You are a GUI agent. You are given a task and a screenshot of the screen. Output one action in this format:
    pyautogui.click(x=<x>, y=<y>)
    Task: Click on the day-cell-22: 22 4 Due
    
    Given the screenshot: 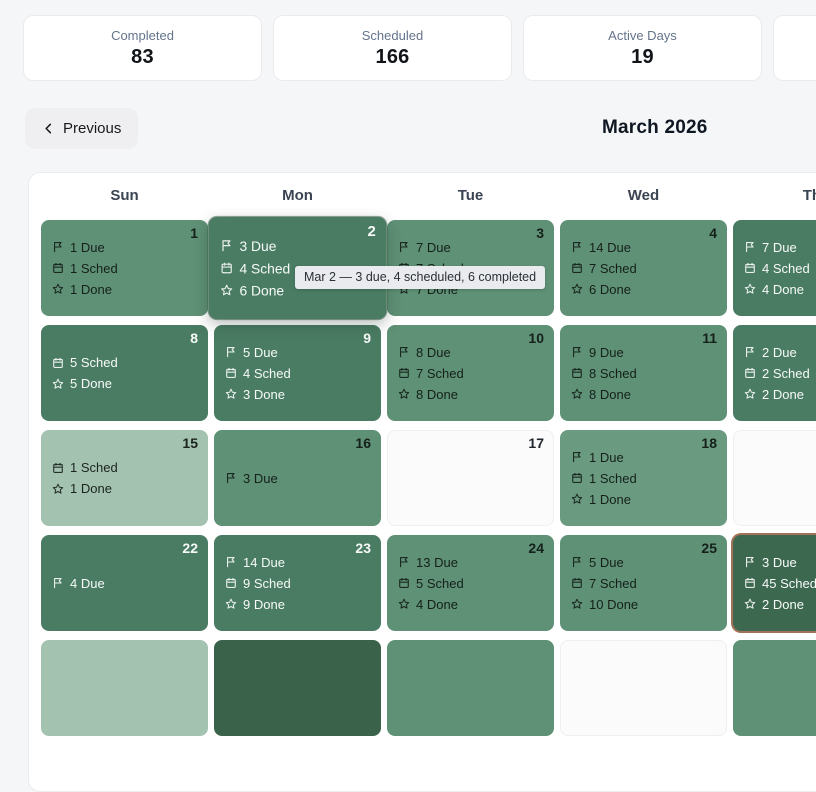 What is the action you would take?
    pyautogui.click(x=124, y=583)
    